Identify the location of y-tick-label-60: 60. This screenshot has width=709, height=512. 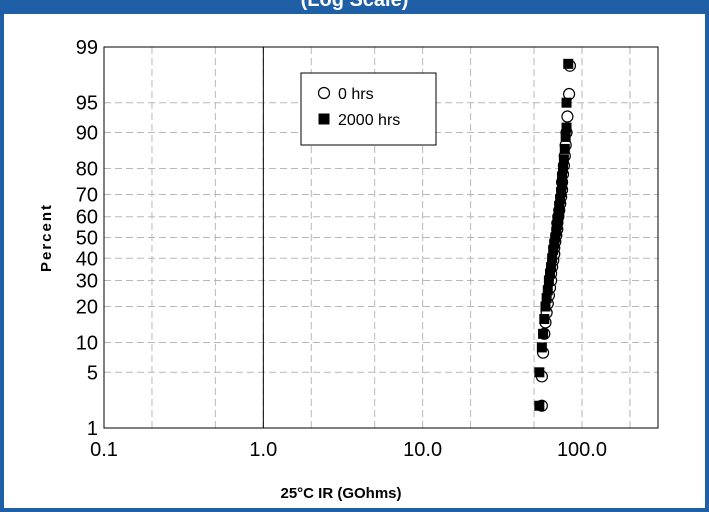
(87, 218).